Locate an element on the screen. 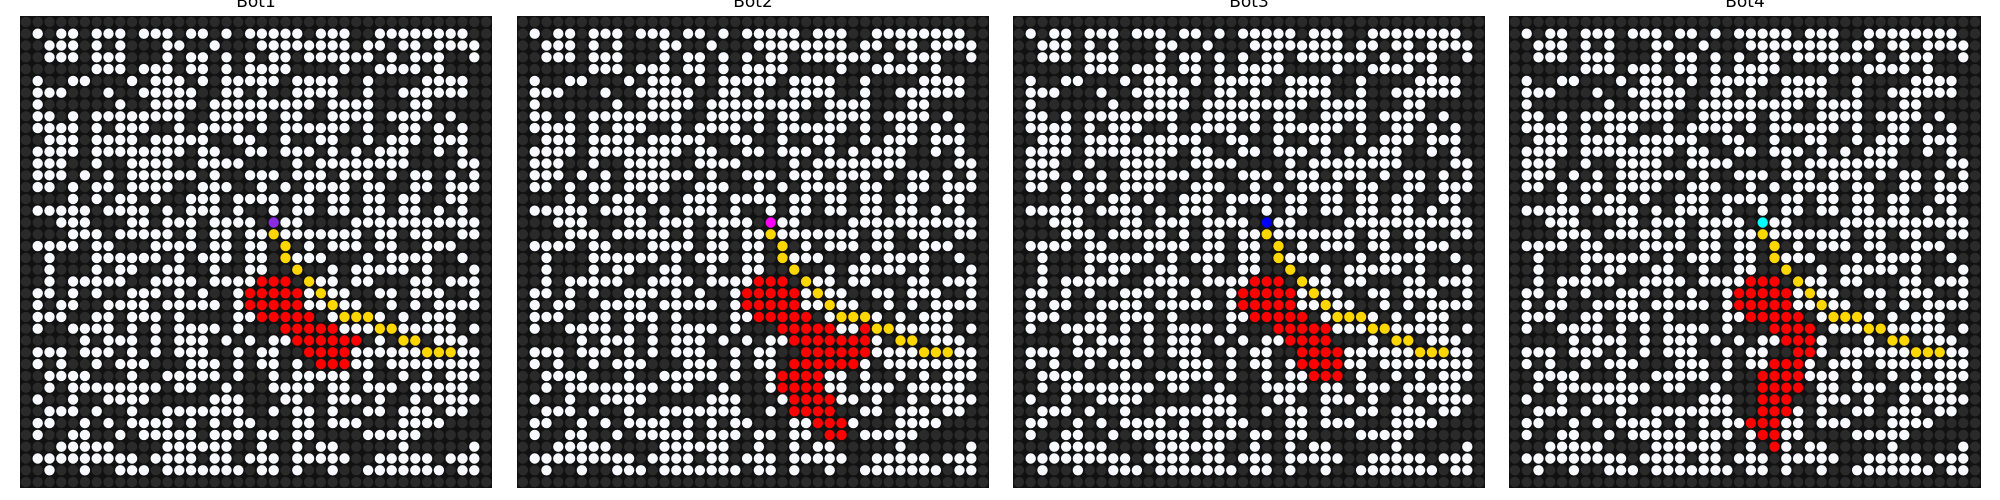 The image size is (2000, 500). fire-cell is located at coordinates (1278, 317).